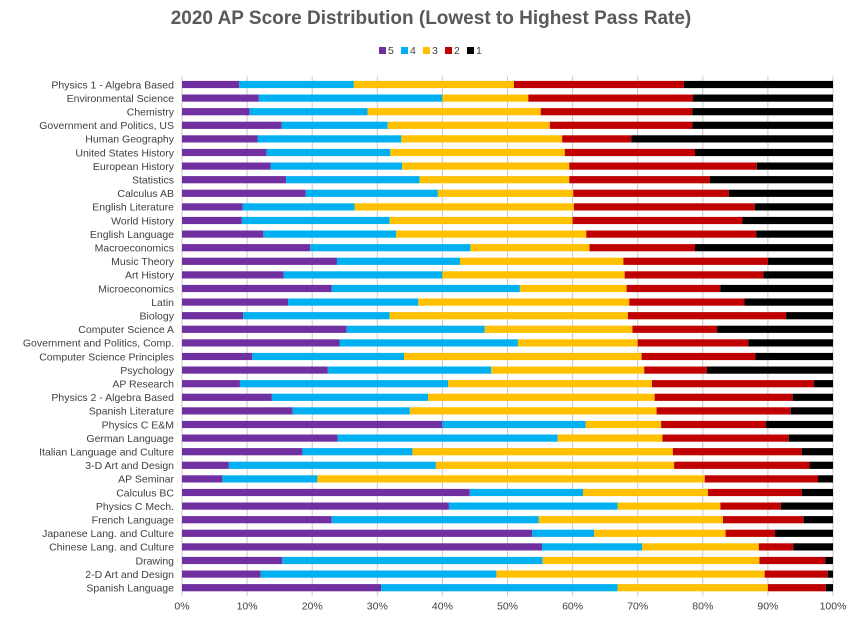 The height and width of the screenshot is (624, 862). What do you see at coordinates (147, 371) in the screenshot?
I see `category-label: Psychology` at bounding box center [147, 371].